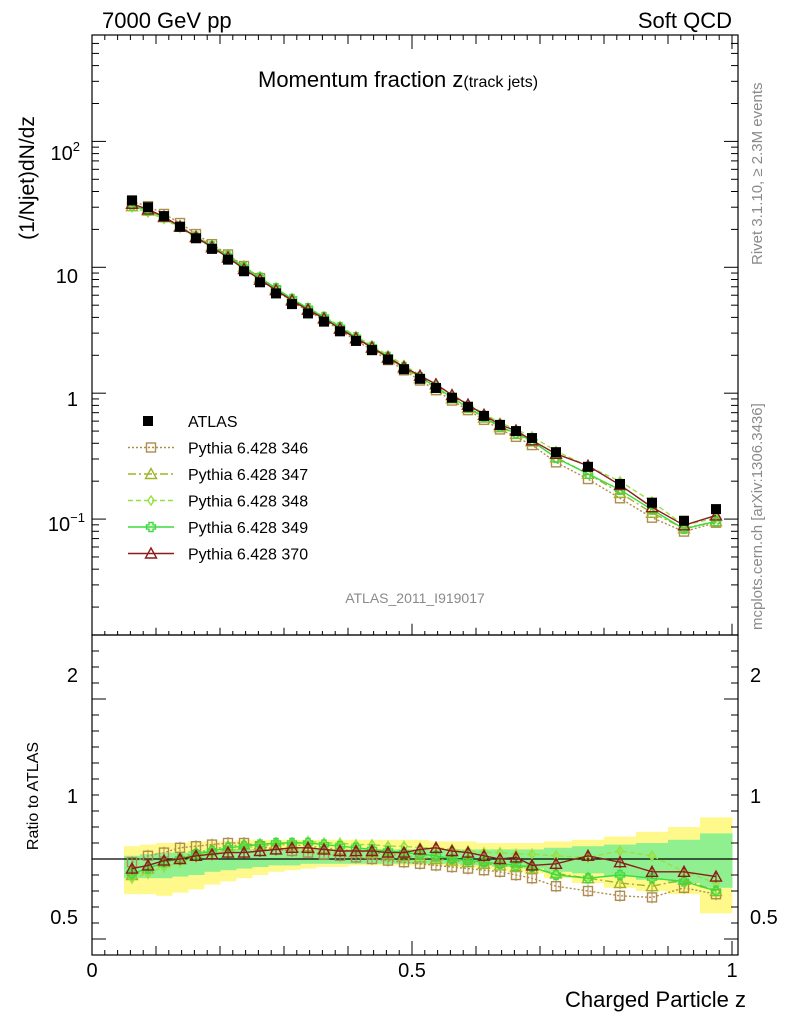  I want to click on header-right: Soft QCD, so click(685, 20).